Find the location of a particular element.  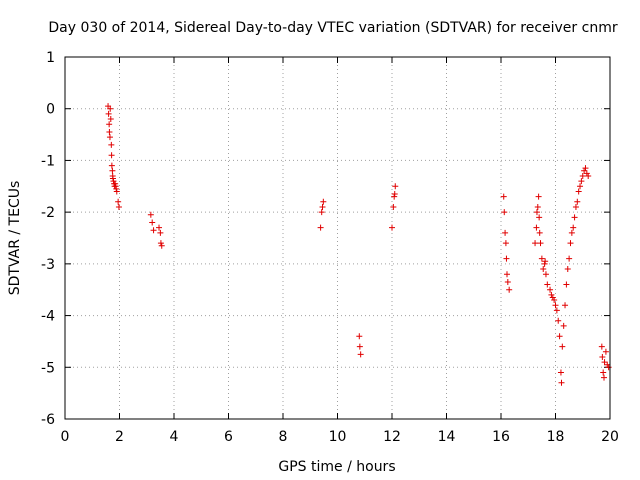

x-tick-label: 0 is located at coordinates (65, 437).